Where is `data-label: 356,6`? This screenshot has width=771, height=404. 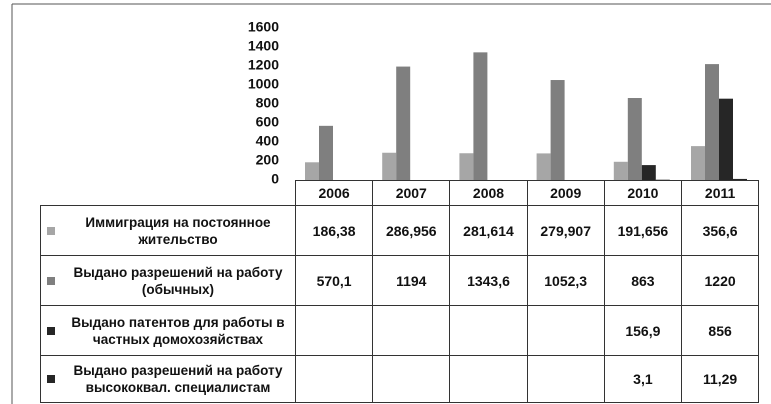 data-label: 356,6 is located at coordinates (720, 230).